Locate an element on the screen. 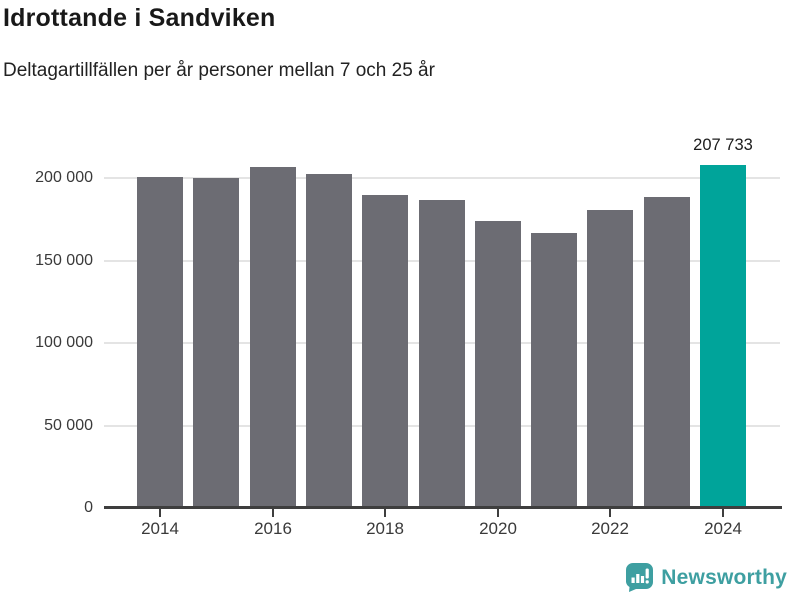 Image resolution: width=800 pixels, height=600 pixels. newsworthy-logo-icon is located at coordinates (640, 577).